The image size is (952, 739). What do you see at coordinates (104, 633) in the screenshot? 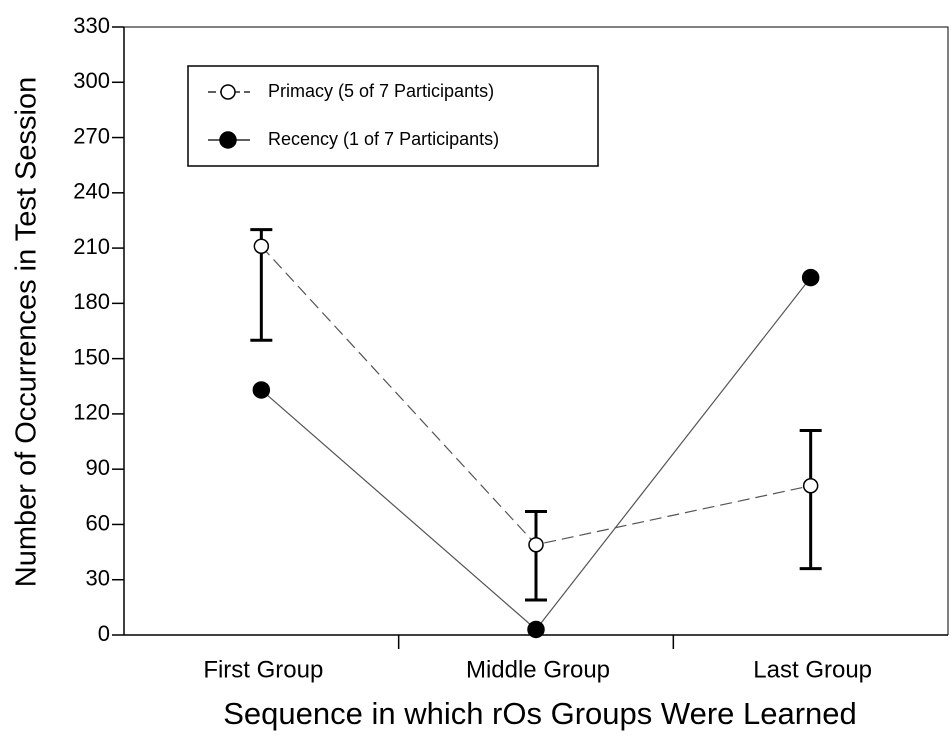
I see `y-tick-label: 0` at bounding box center [104, 633].